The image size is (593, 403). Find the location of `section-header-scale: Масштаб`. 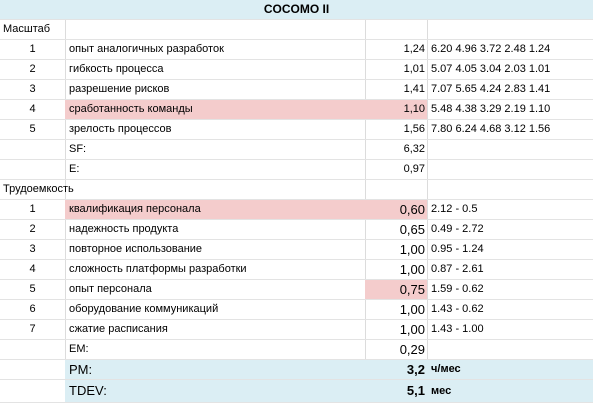

section-header-scale: Масштаб is located at coordinates (296, 30).